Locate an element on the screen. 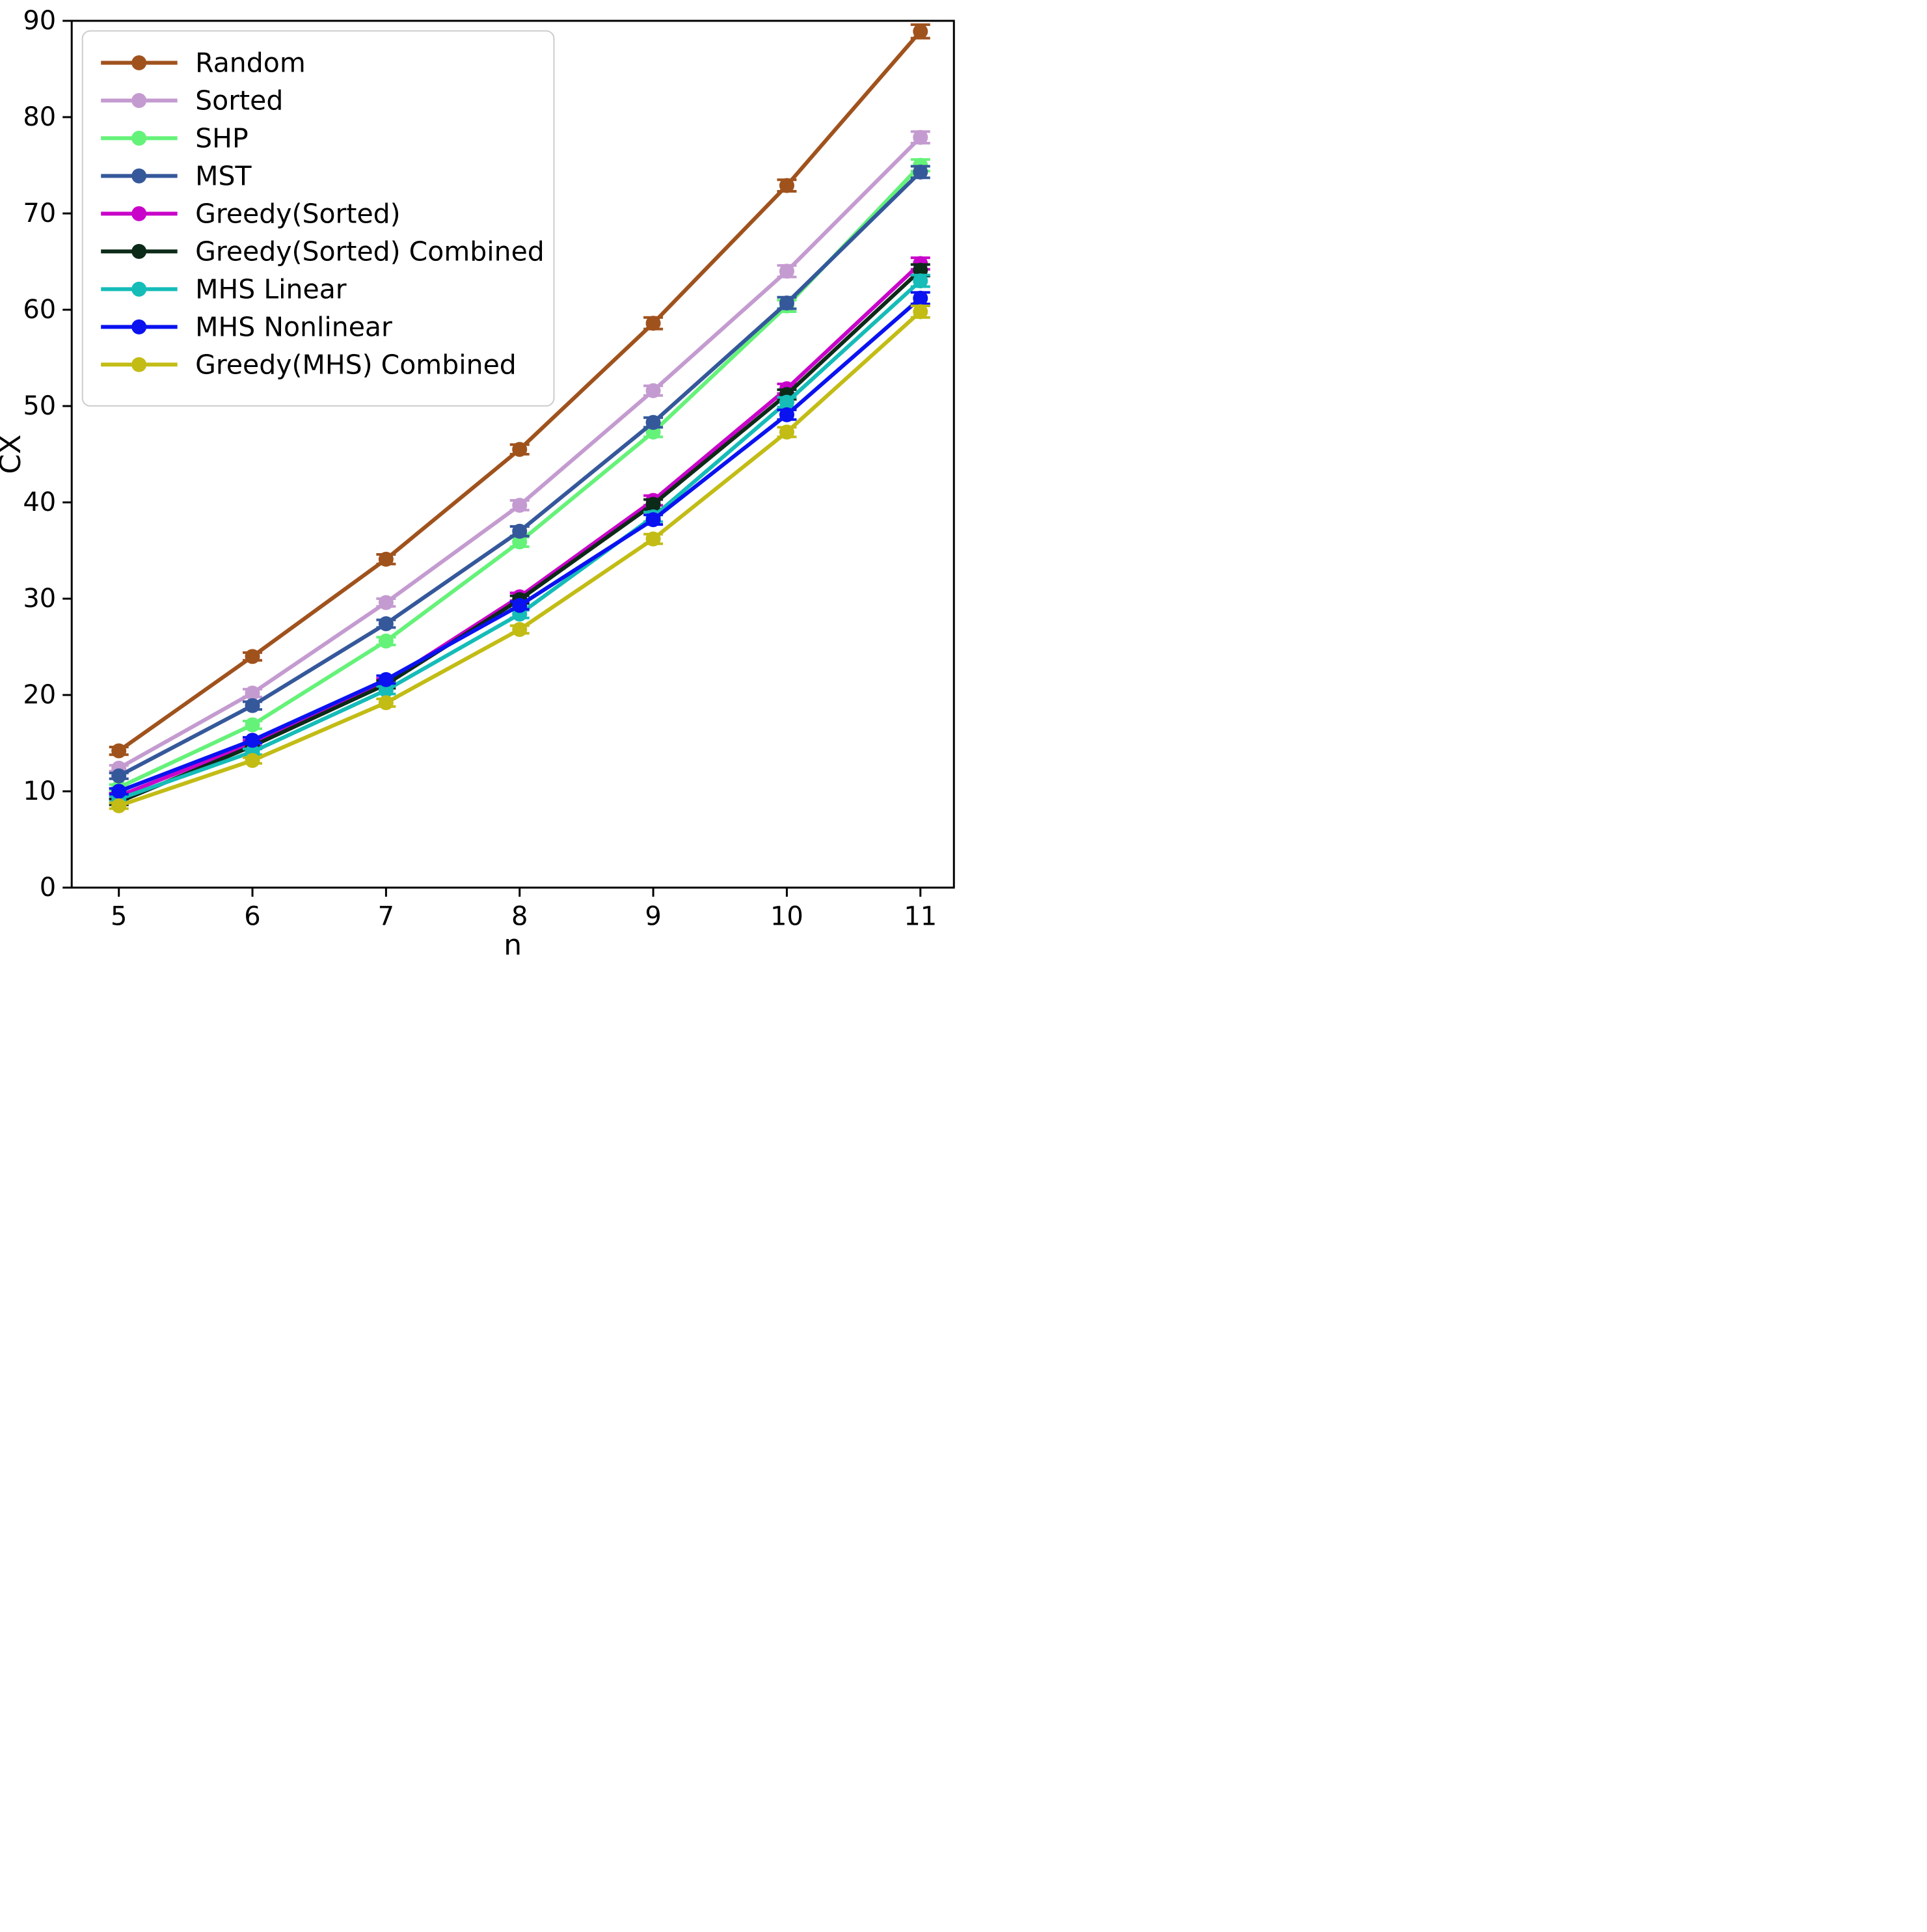 This screenshot has height=1932, width=1927. legend-item-greedy-sorted-: Greedy(Sorted) is located at coordinates (251, 213).